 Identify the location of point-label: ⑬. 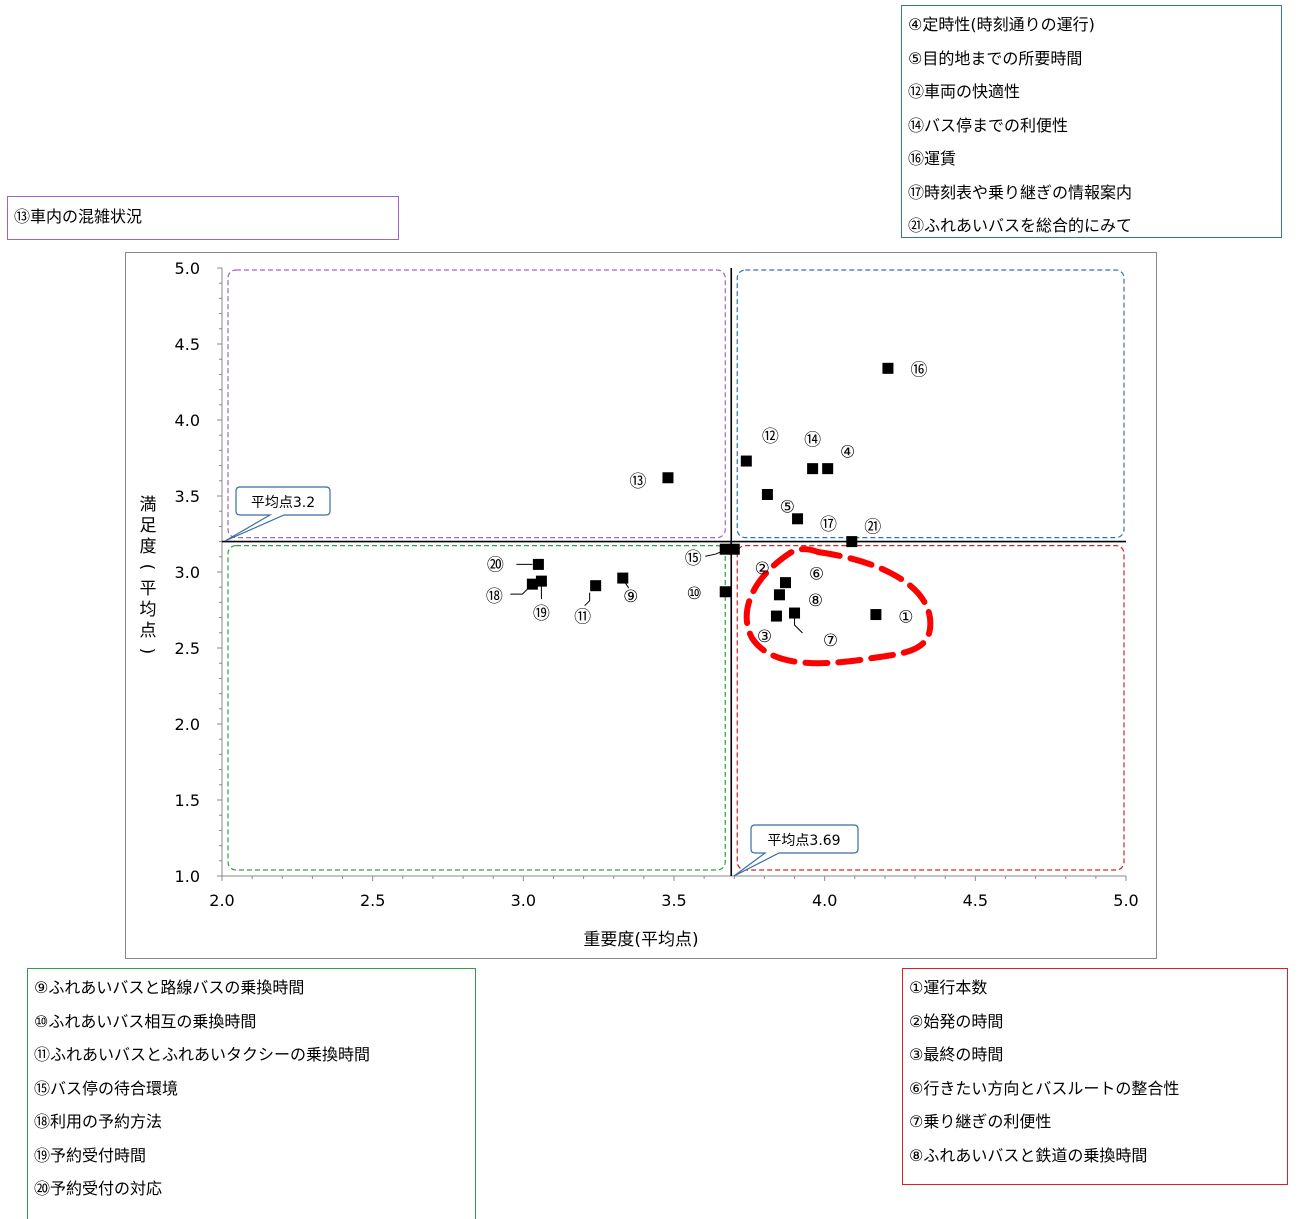
(637, 482).